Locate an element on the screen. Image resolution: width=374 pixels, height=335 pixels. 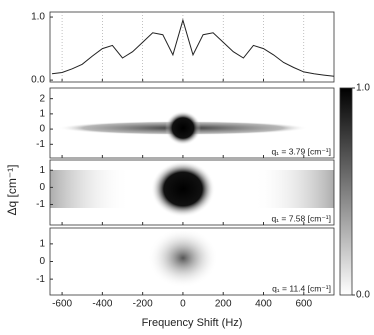
annotation: q₁ = 3.79 [cm⁻¹] is located at coordinates (301, 151).